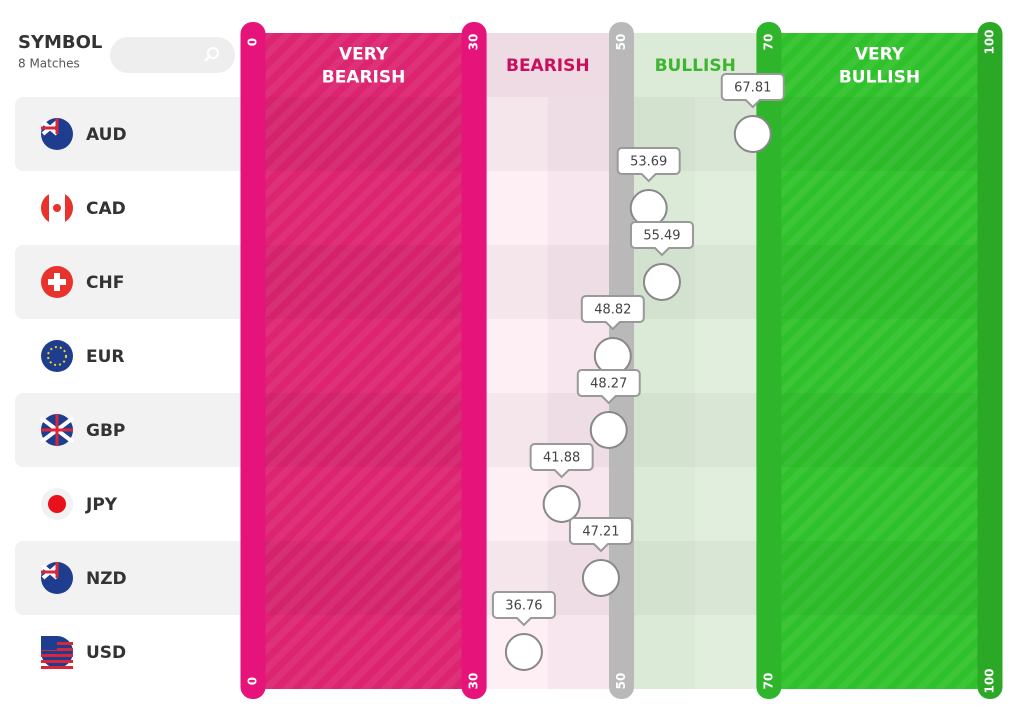 The height and width of the screenshot is (711, 1017). What do you see at coordinates (561, 458) in the screenshot?
I see `value-label: 41.88` at bounding box center [561, 458].